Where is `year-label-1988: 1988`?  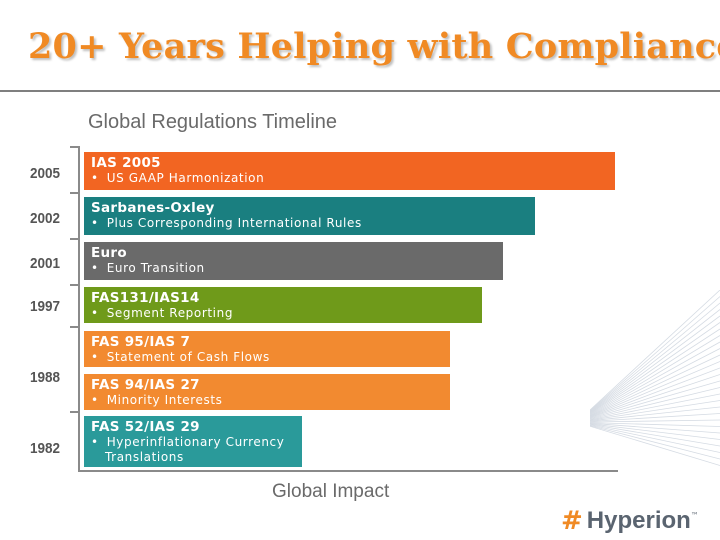
year-label-1988: 1988 is located at coordinates (45, 377).